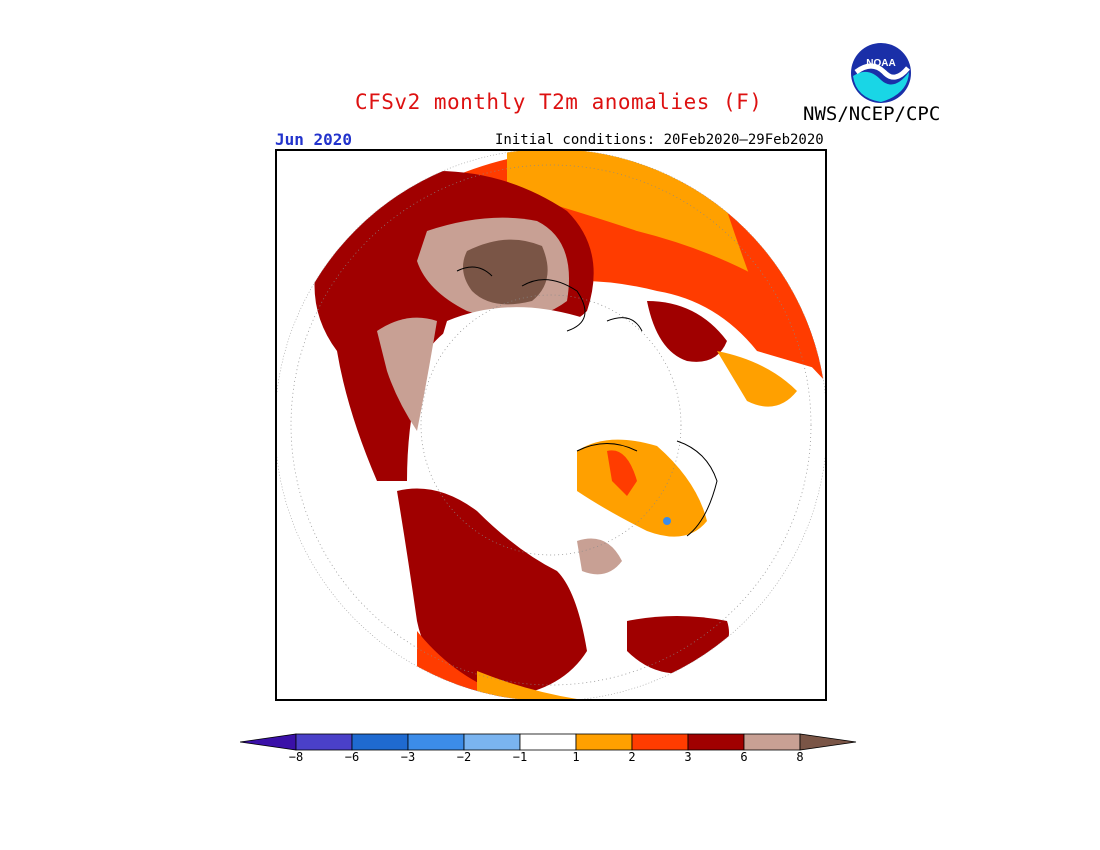 The image size is (1100, 850). What do you see at coordinates (565, 409) in the screenshot?
I see `arctic-neutral-center` at bounding box center [565, 409].